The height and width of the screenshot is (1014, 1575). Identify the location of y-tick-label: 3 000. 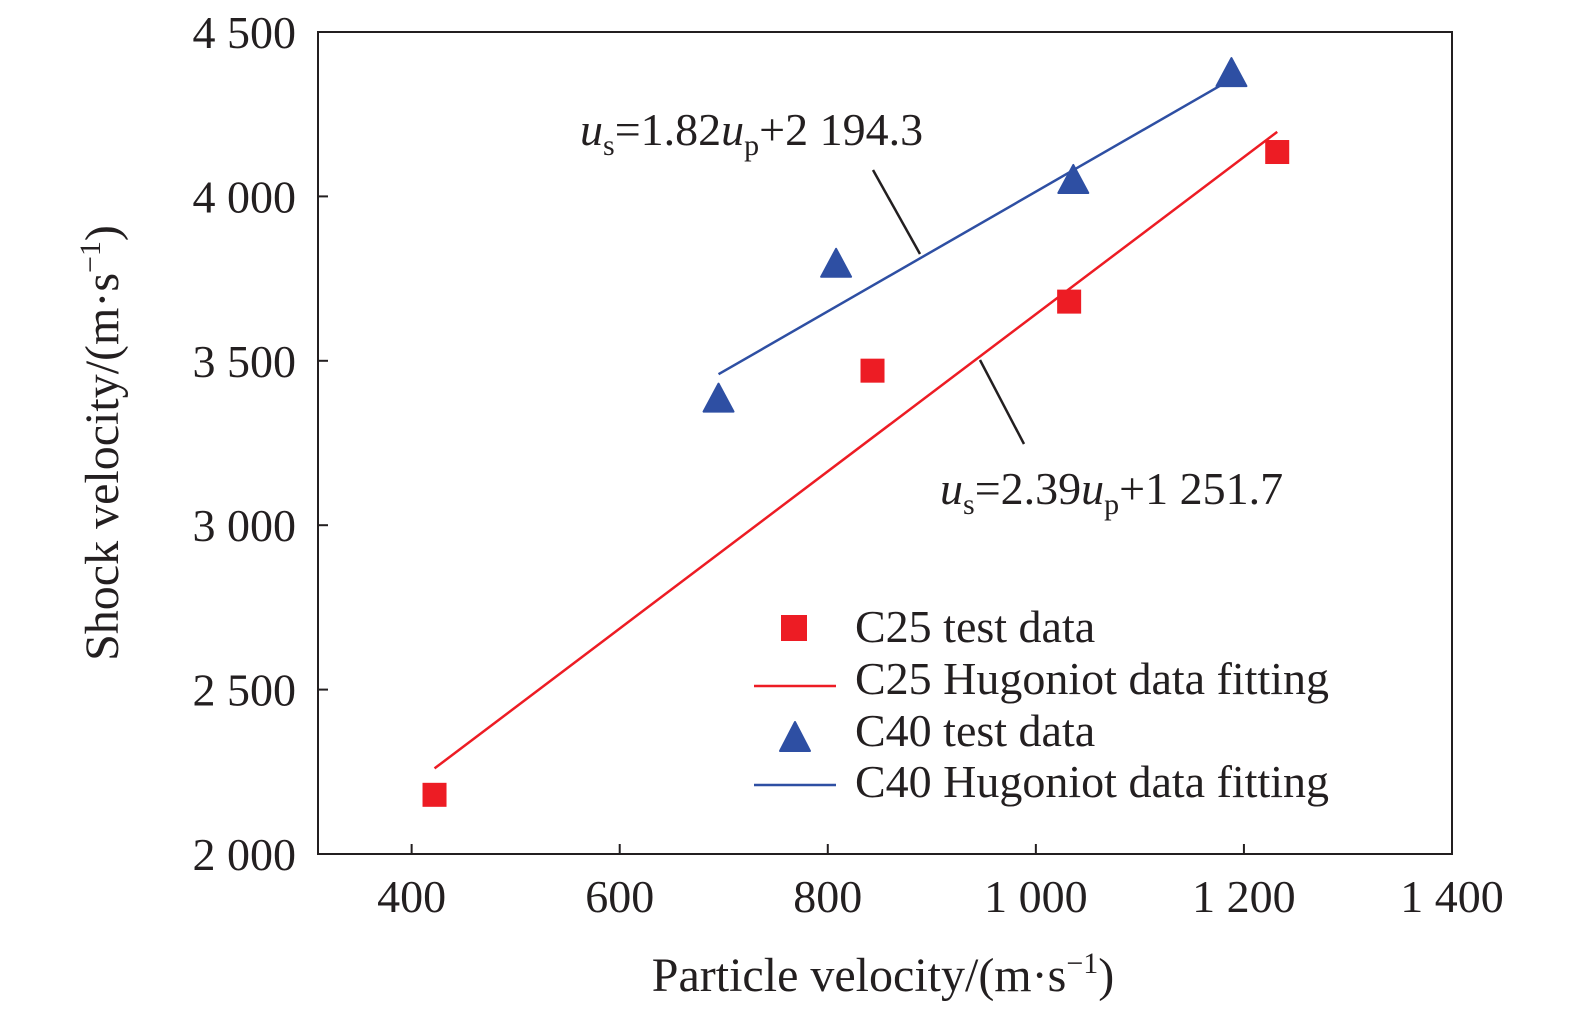
(245, 525).